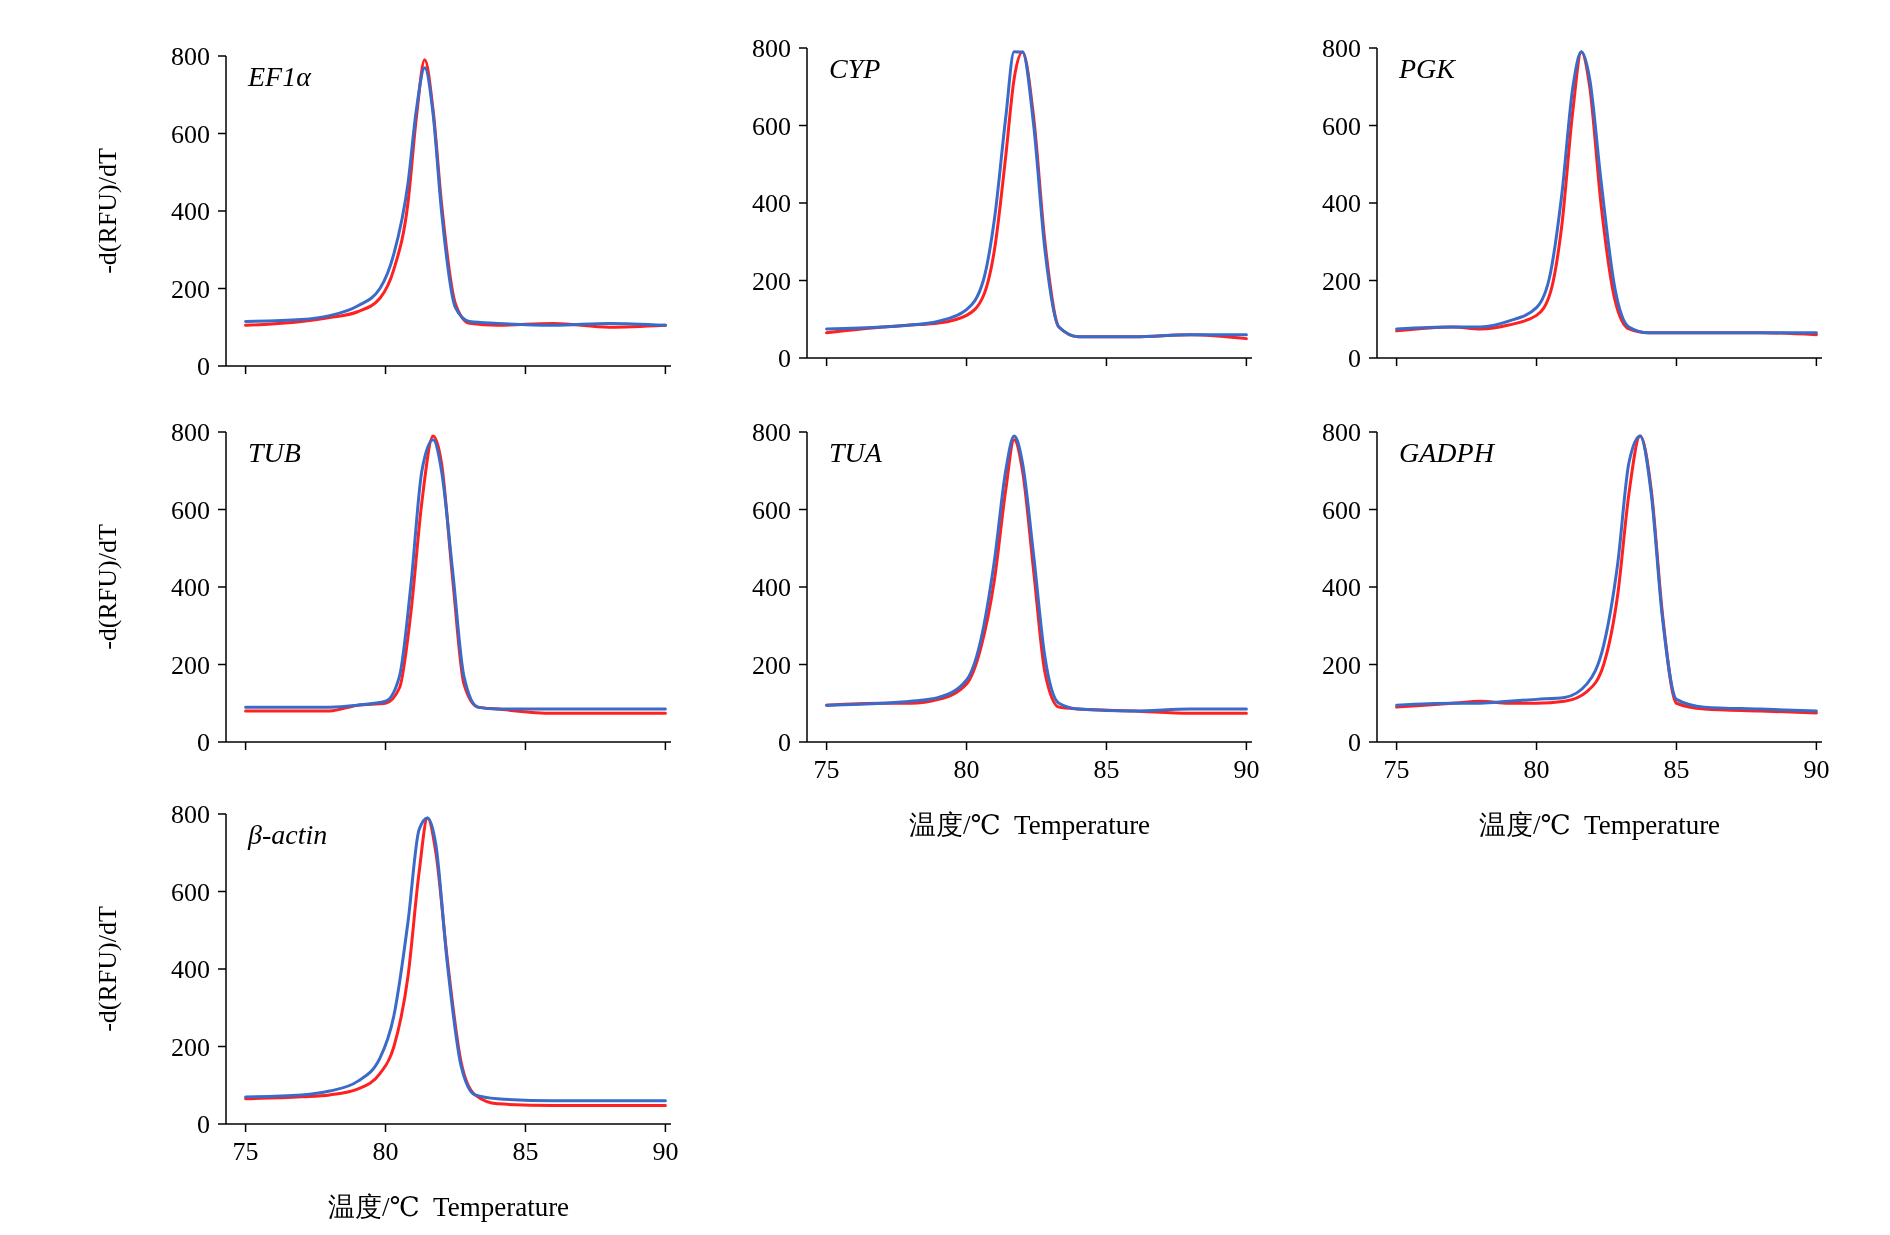  What do you see at coordinates (280, 76) in the screenshot?
I see `chart-title: EF1α` at bounding box center [280, 76].